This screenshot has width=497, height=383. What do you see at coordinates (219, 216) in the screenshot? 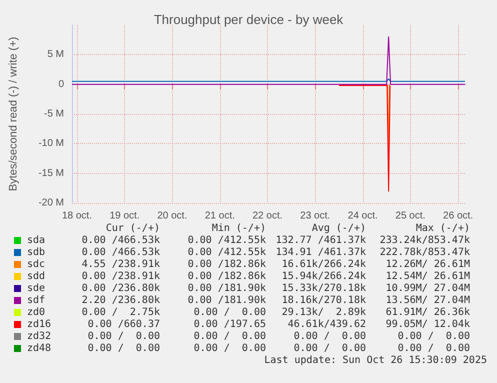
I see `x-tick-label: 21 oct.` at bounding box center [219, 216].